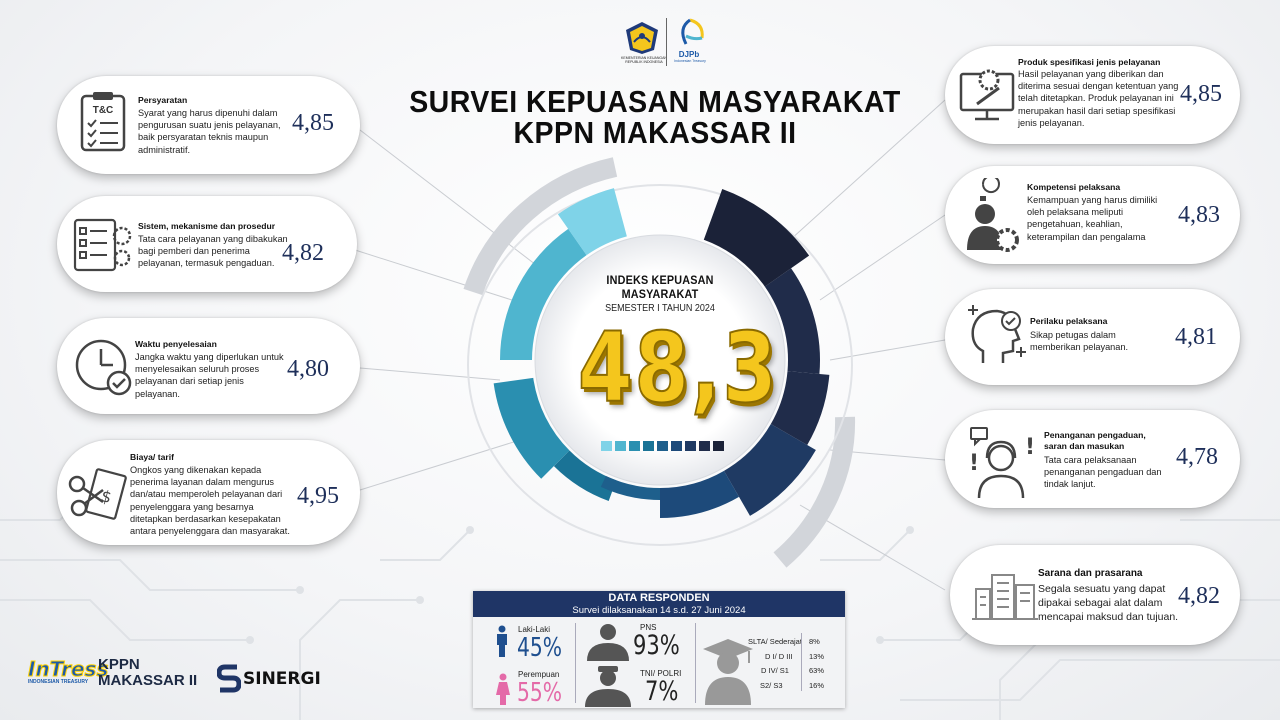 This screenshot has height=720, width=1280. I want to click on occupation-pns-value: 93%, so click(656, 645).